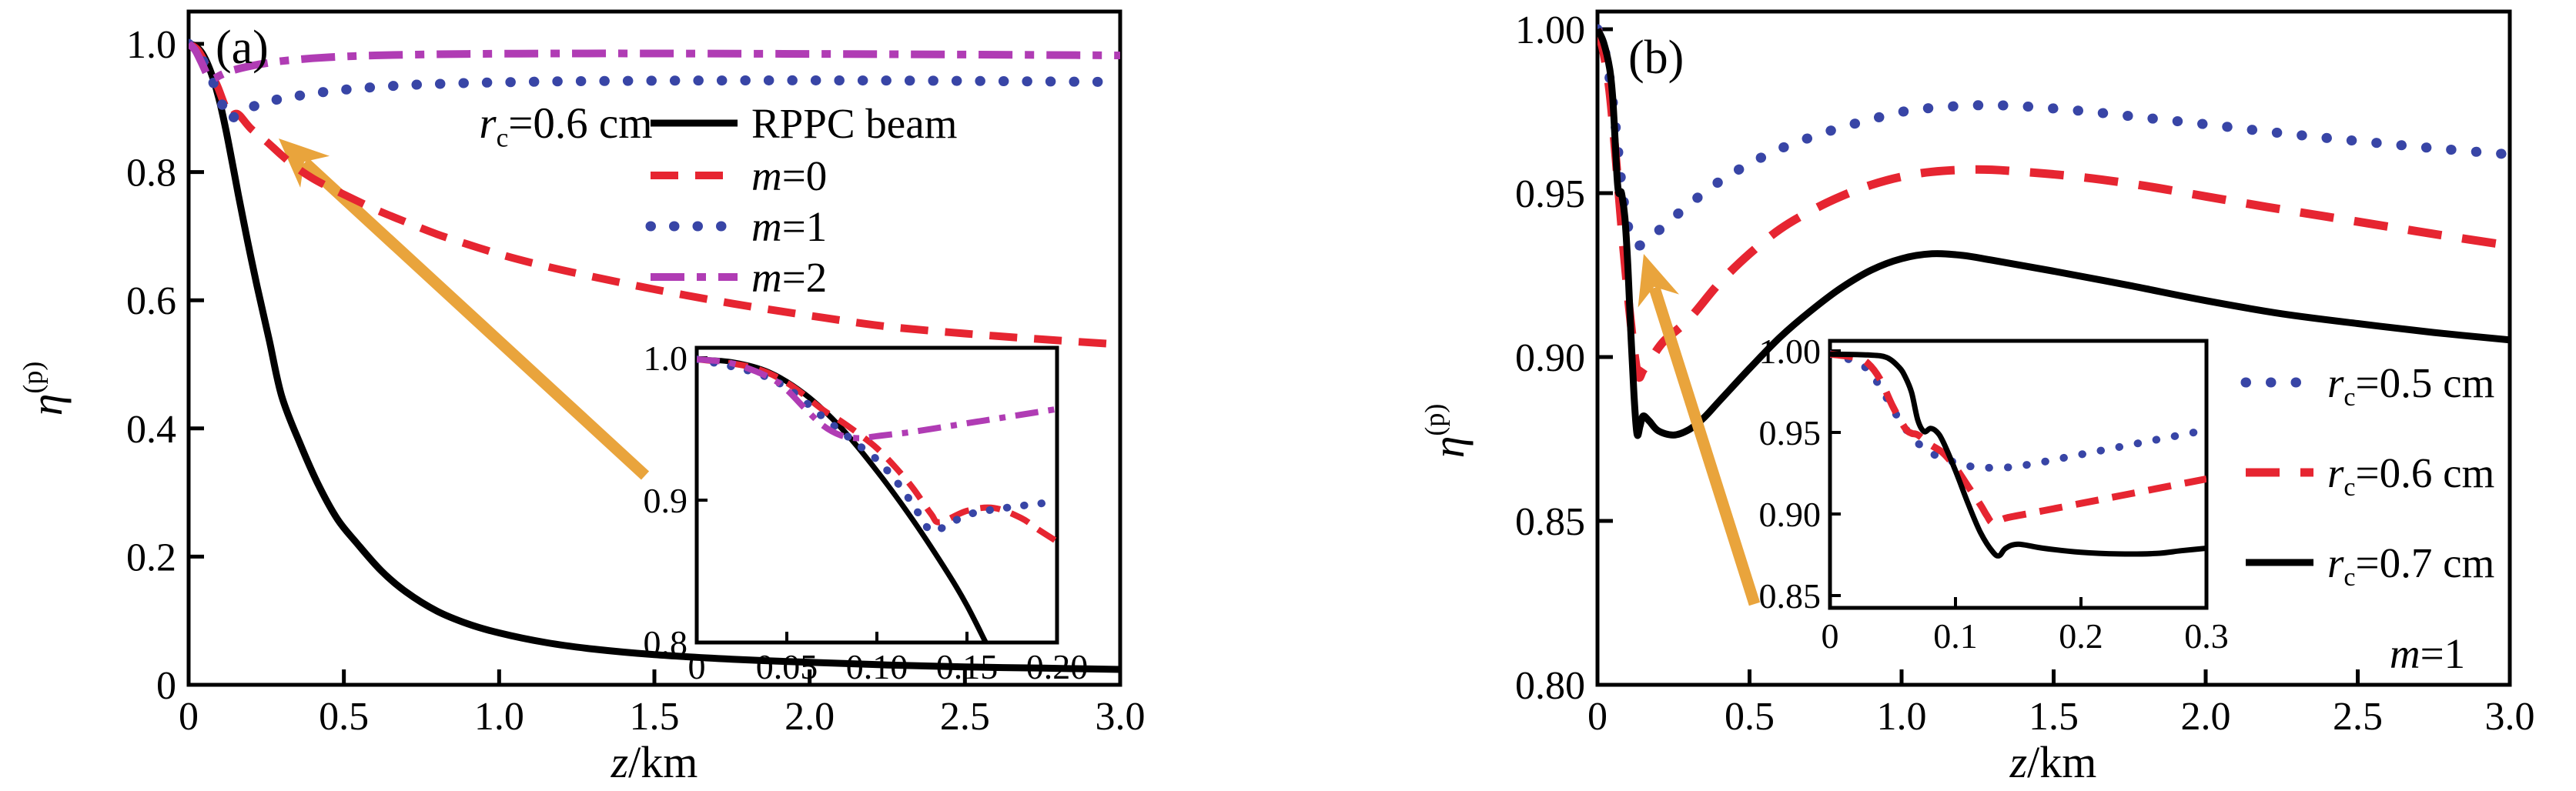 The image size is (2576, 791). Describe the element at coordinates (1791, 596) in the screenshot. I see `inset-y-tick-label: 0.85` at that location.